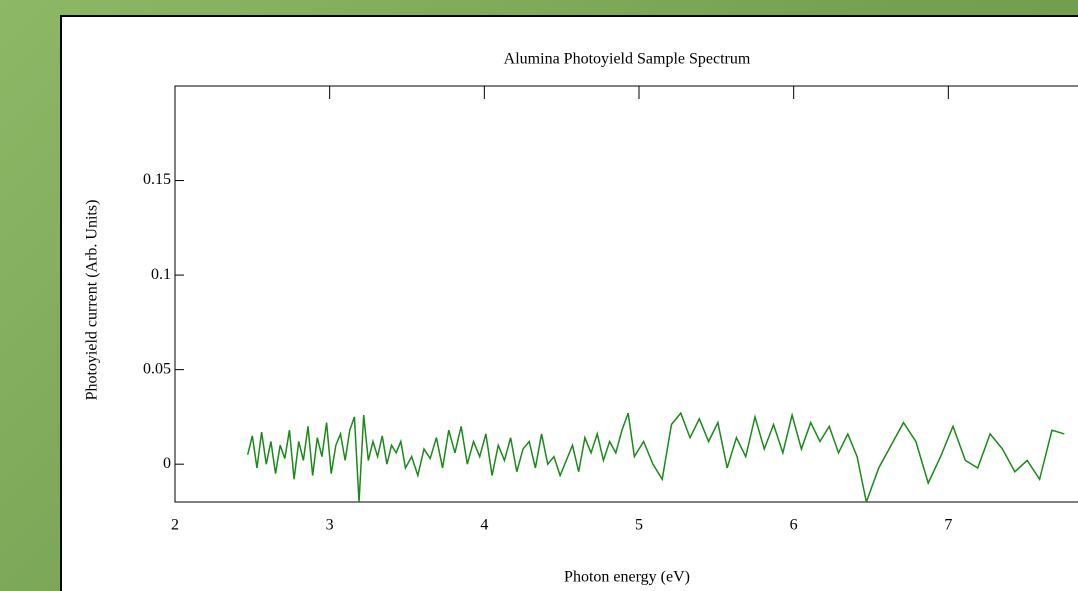 This screenshot has width=1078, height=591. What do you see at coordinates (161, 274) in the screenshot?
I see `y-tick-label: 0.1` at bounding box center [161, 274].